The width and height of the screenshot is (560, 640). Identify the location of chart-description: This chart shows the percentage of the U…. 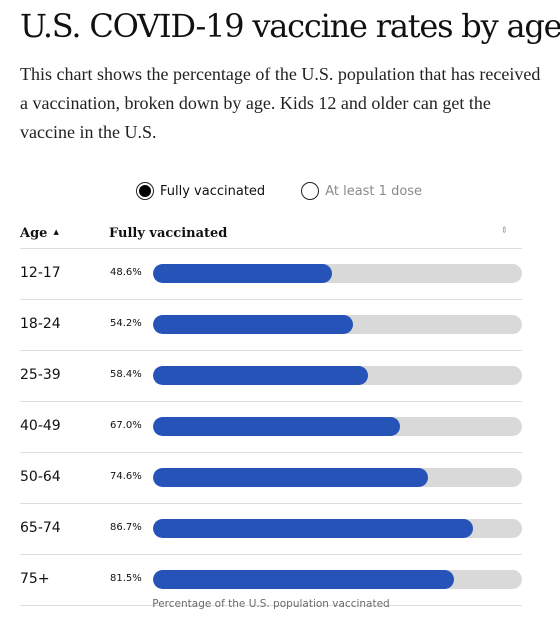
(280, 103).